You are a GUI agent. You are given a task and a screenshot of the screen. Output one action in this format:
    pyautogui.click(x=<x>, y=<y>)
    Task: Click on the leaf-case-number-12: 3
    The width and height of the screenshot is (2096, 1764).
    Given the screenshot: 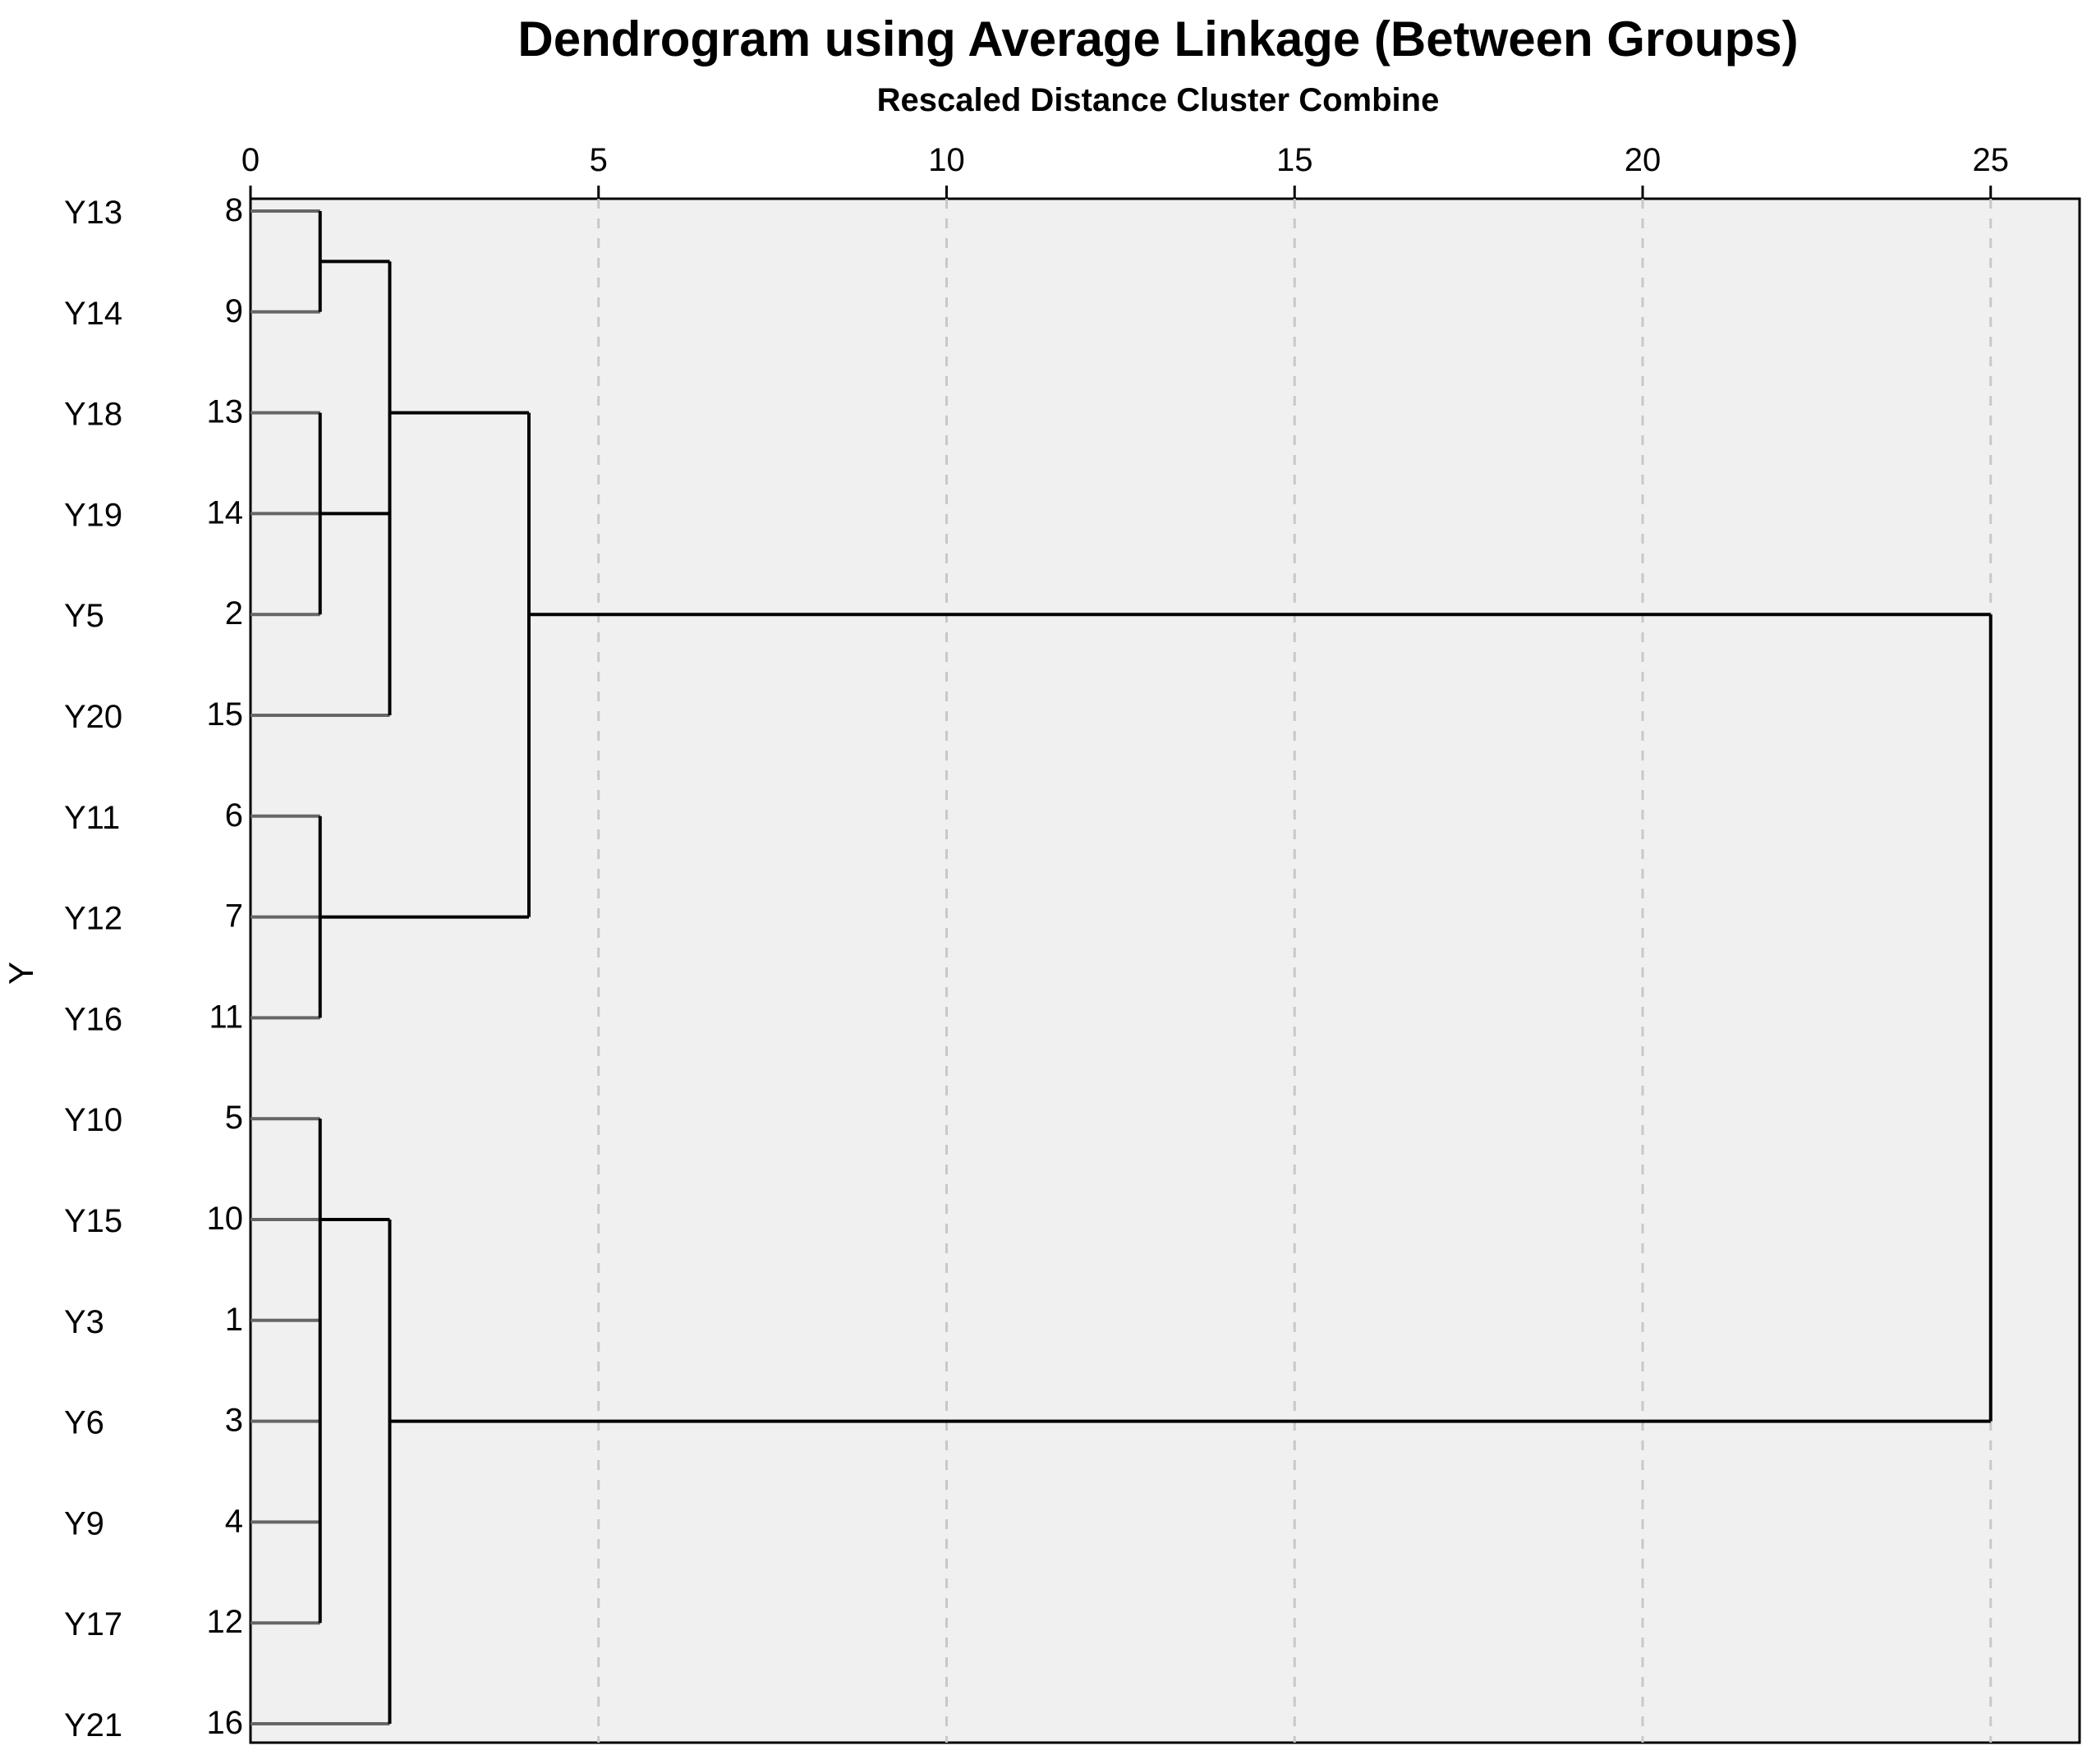 What is the action you would take?
    pyautogui.click(x=234, y=1421)
    